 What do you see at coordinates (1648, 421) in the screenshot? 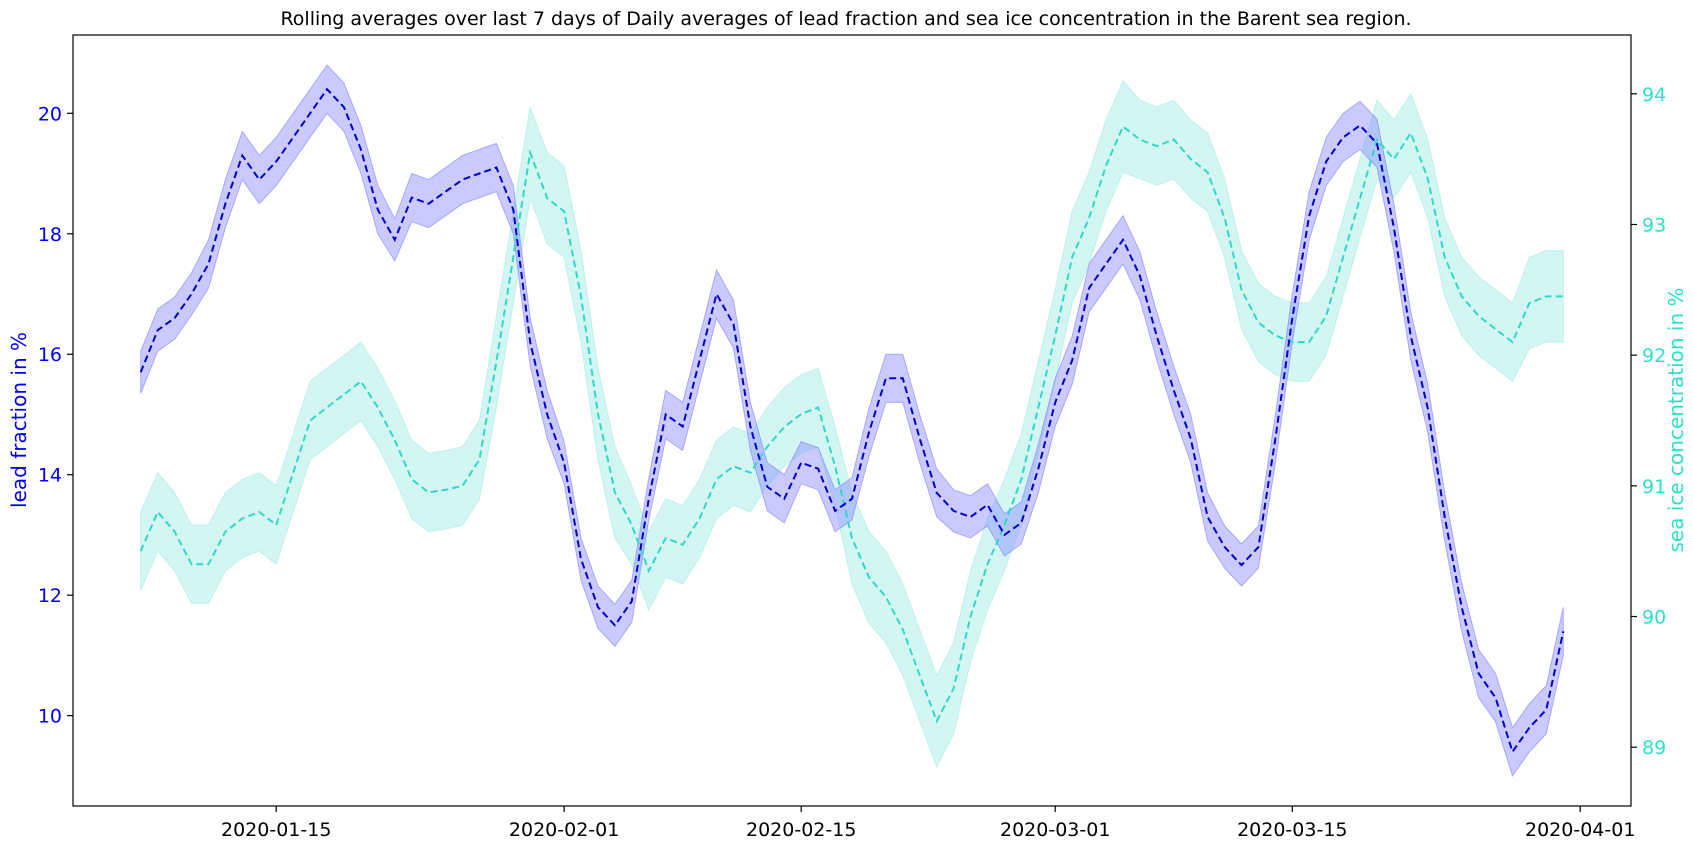
I see `right-y-axis: 89 90 91 92 93 94` at bounding box center [1648, 421].